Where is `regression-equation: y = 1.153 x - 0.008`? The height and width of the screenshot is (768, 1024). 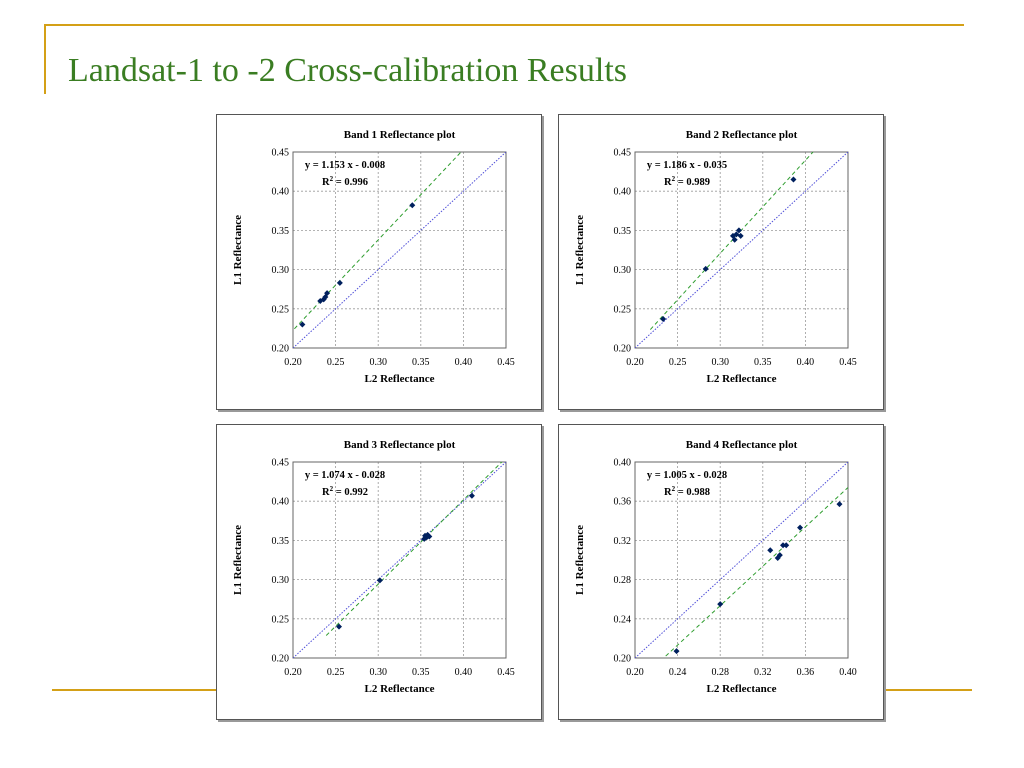 regression-equation: y = 1.153 x - 0.008 is located at coordinates (345, 165).